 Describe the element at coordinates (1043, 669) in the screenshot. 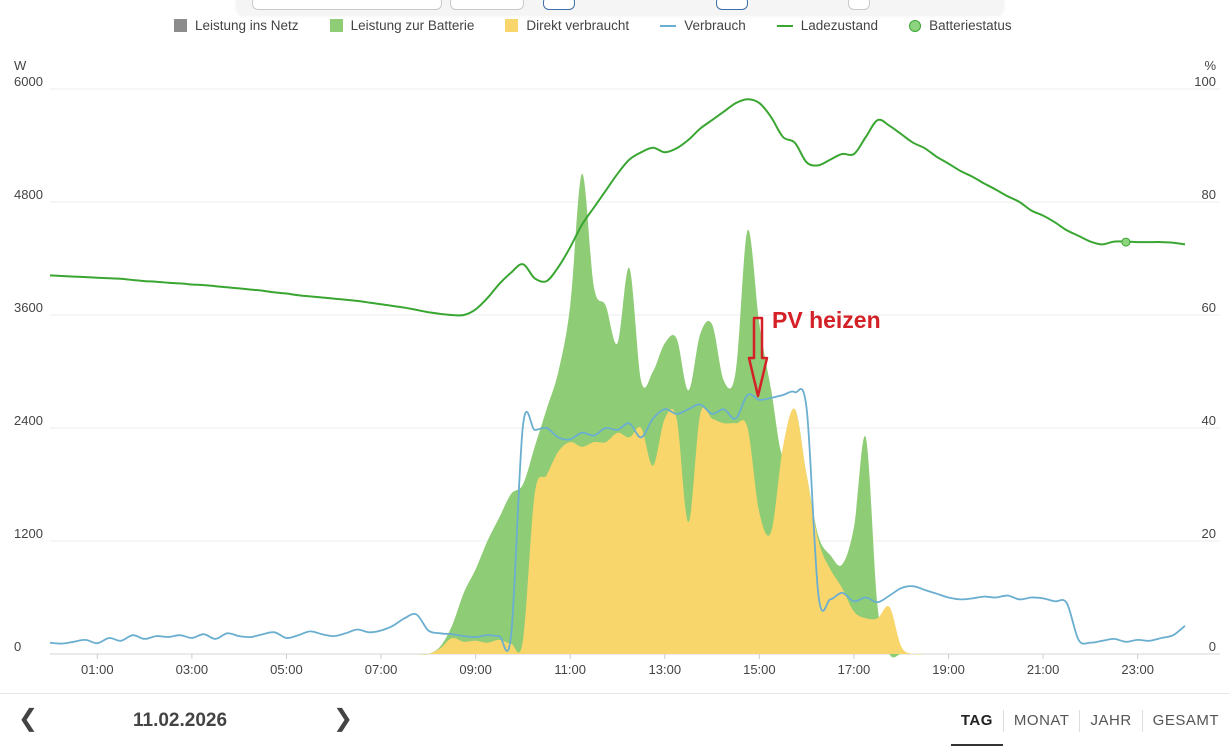

I see `x-tick-label: 21:00` at that location.